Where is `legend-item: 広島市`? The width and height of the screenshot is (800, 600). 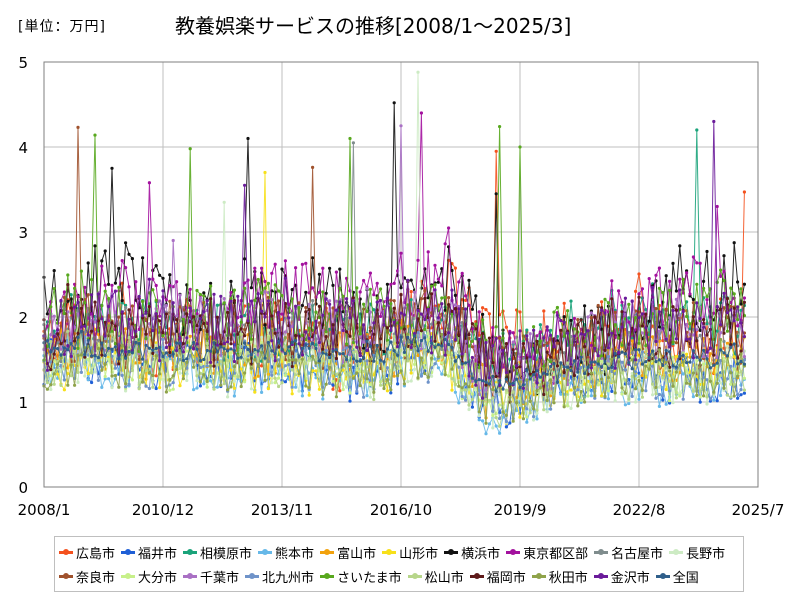 legend-item: 広島市 is located at coordinates (87, 552).